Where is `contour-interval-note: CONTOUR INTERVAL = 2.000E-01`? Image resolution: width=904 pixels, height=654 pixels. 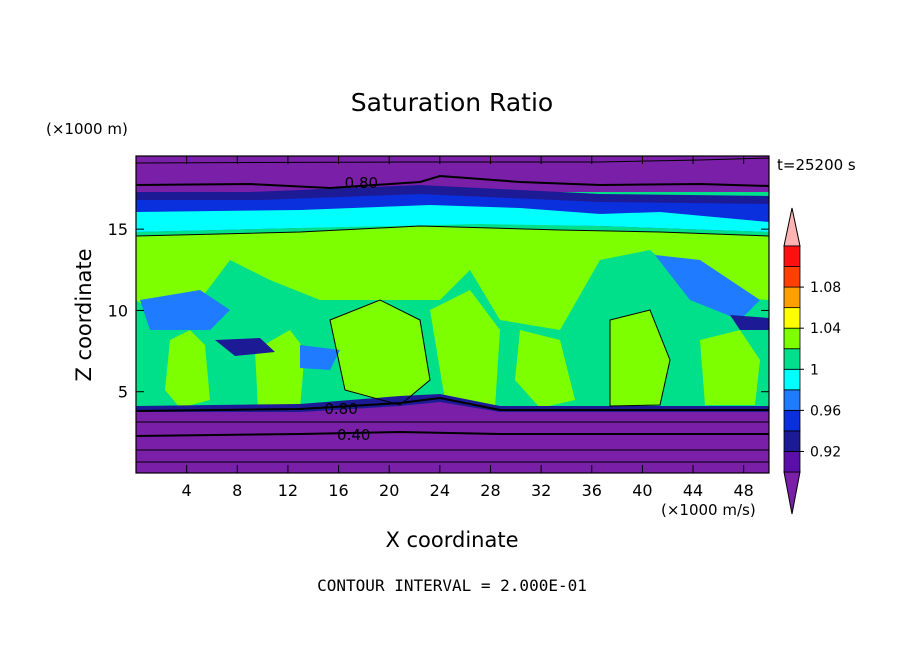 contour-interval-note: CONTOUR INTERVAL = 2.000E-01 is located at coordinates (452, 585).